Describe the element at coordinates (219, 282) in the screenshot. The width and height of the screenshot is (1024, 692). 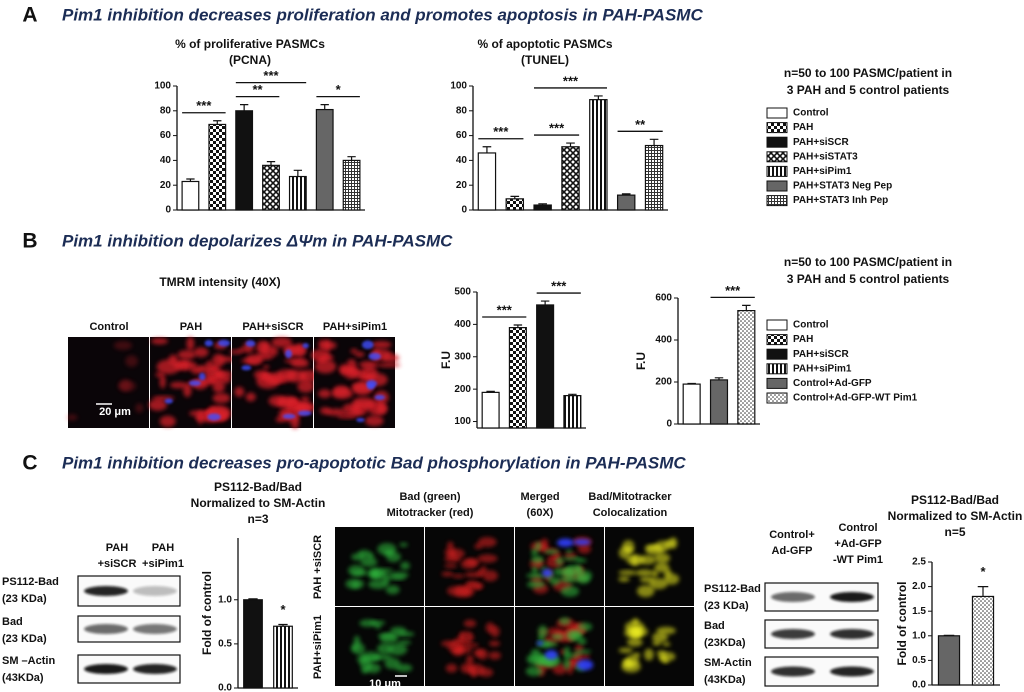
I see `image-title: TMRM intensity (40X)` at that location.